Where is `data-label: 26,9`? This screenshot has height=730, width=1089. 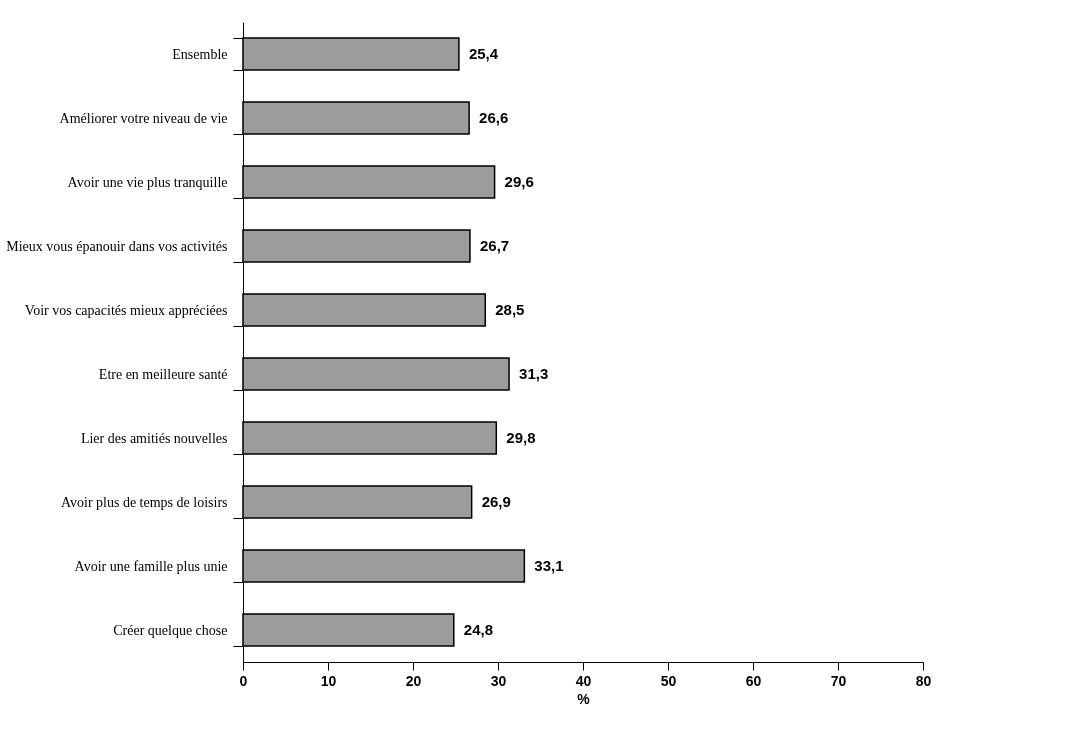 data-label: 26,9 is located at coordinates (496, 501).